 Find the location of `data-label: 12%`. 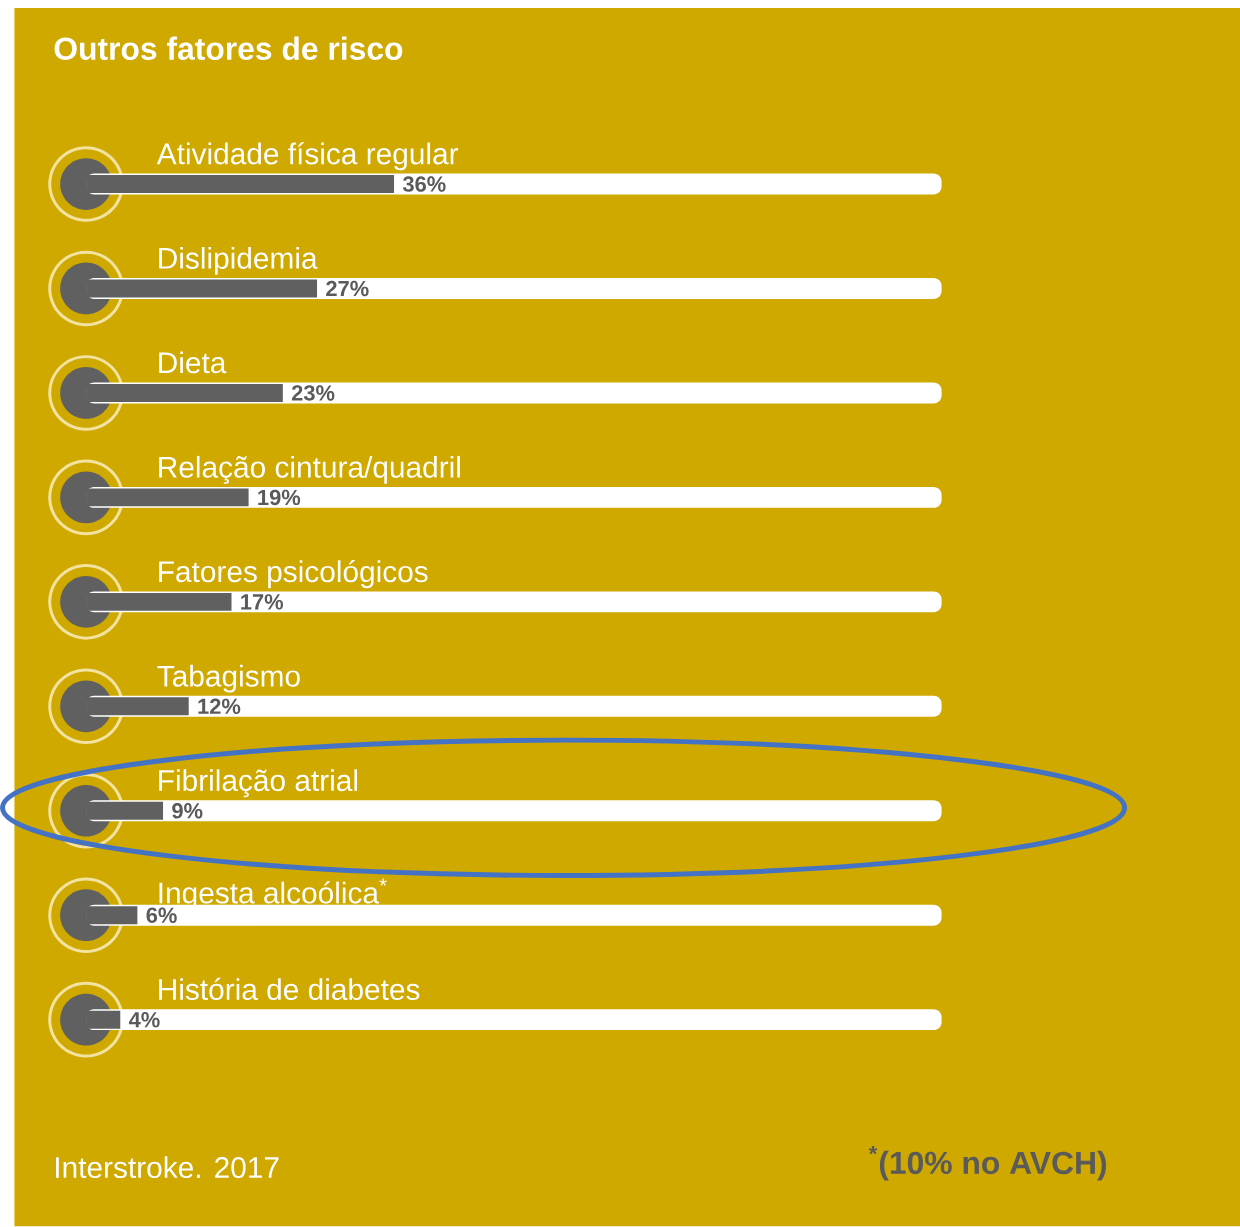

data-label: 12% is located at coordinates (219, 706).